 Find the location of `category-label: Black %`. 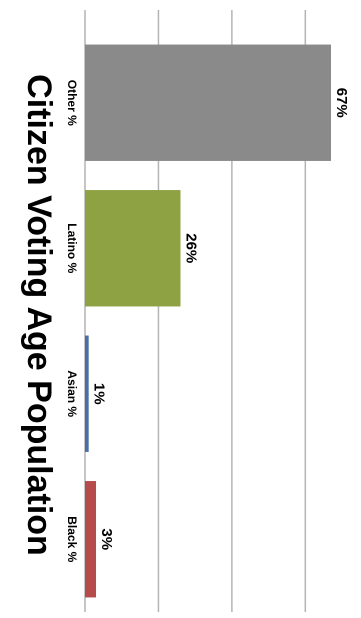

category-label: Black % is located at coordinates (72, 539).